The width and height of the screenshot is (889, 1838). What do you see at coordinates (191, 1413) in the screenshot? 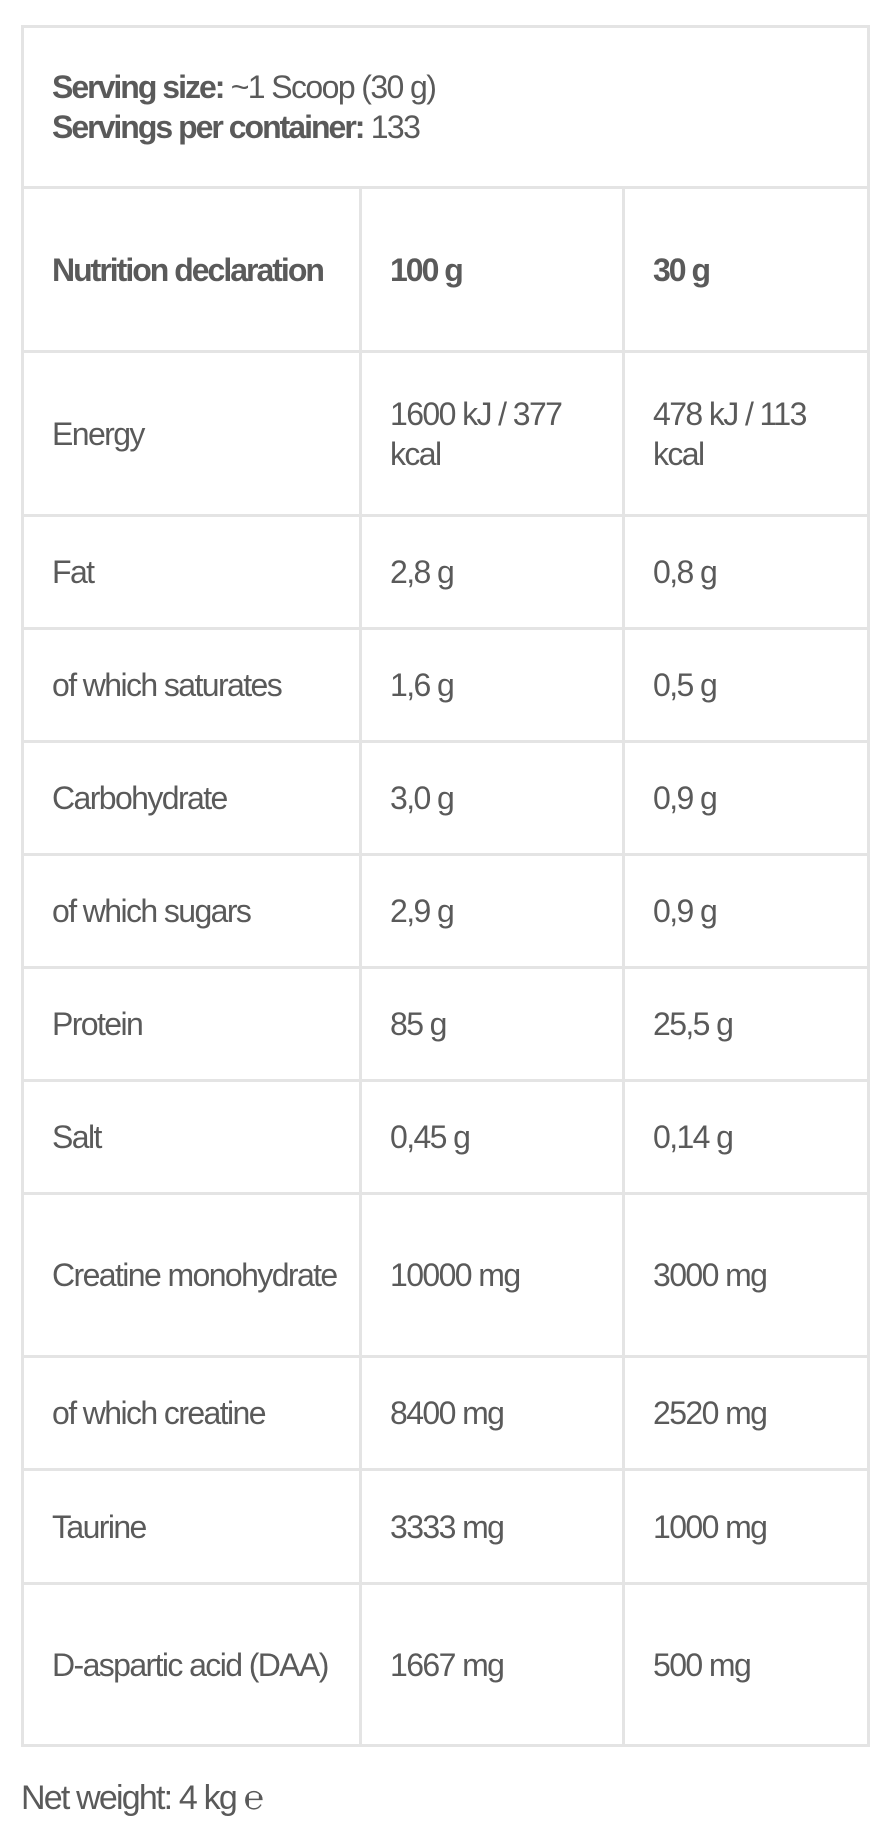
I see `nutrient-name: of which creatine` at bounding box center [191, 1413].